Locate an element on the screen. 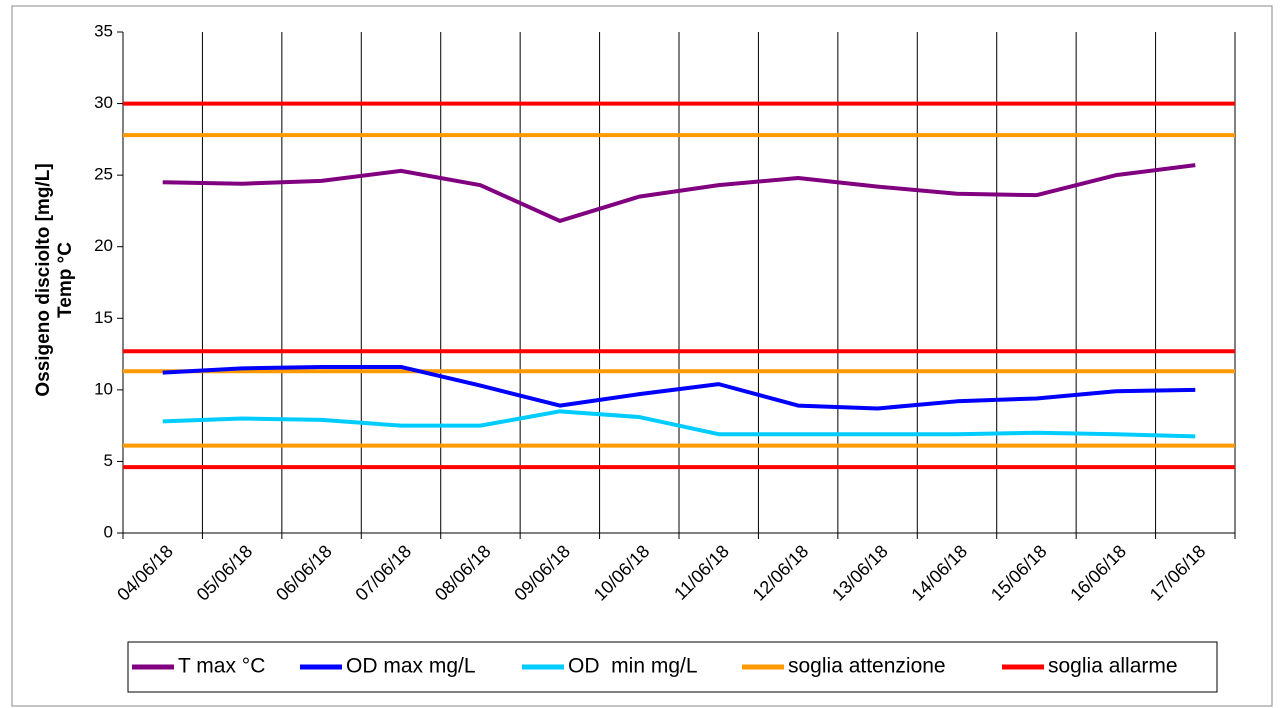 This screenshot has height=708, width=1280. legend-label: soglia attenzione is located at coordinates (867, 666).